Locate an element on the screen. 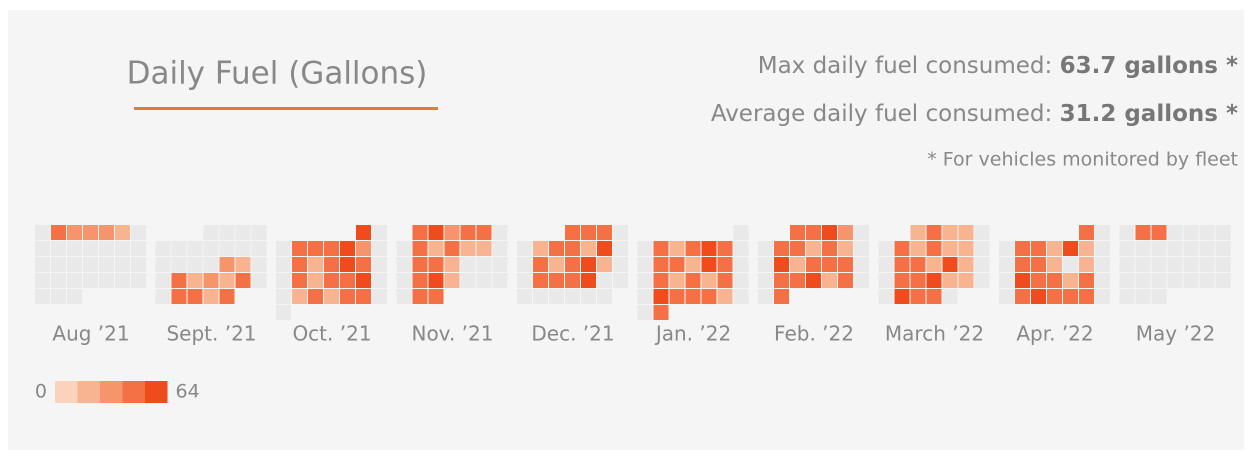 The height and width of the screenshot is (457, 1250). stat-line: Max daily fuel consumed: 63.7 gallons * is located at coordinates (998, 66).